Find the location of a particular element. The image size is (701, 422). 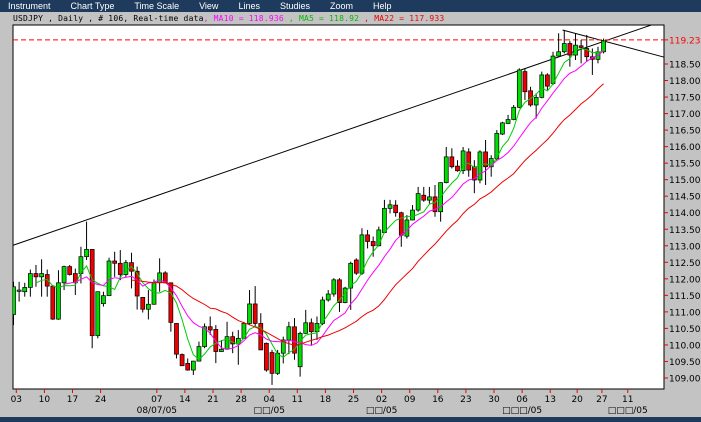

y-tick-label: 112.00 is located at coordinates (685, 280).